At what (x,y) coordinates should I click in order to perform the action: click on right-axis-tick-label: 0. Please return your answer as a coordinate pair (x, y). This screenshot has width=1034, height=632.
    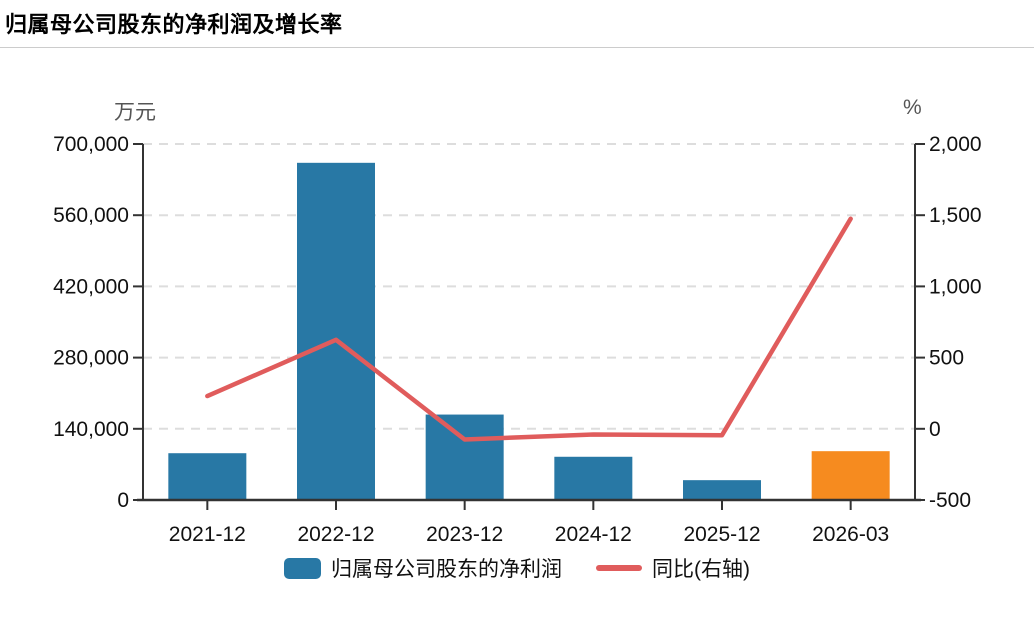
    Looking at the image, I should click on (935, 429).